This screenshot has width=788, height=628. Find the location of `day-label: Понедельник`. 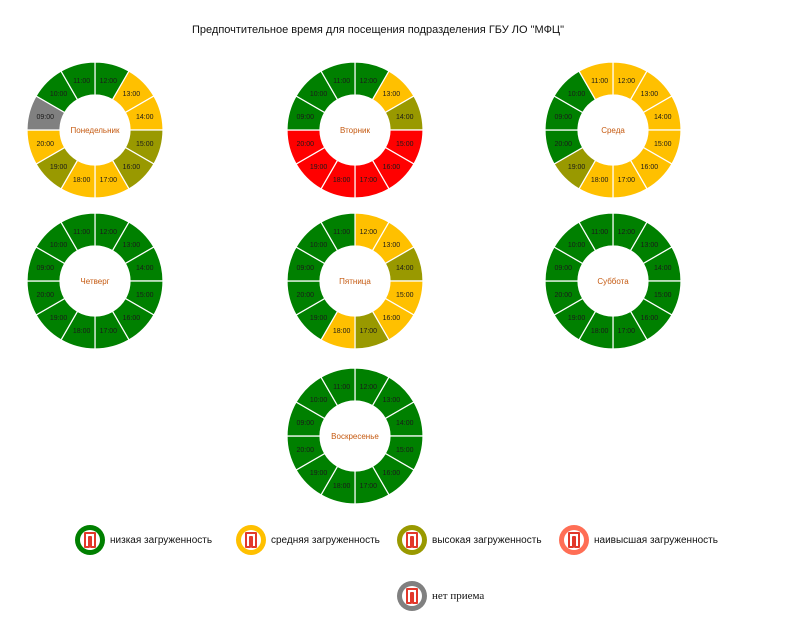

day-label: Понедельник is located at coordinates (95, 130).